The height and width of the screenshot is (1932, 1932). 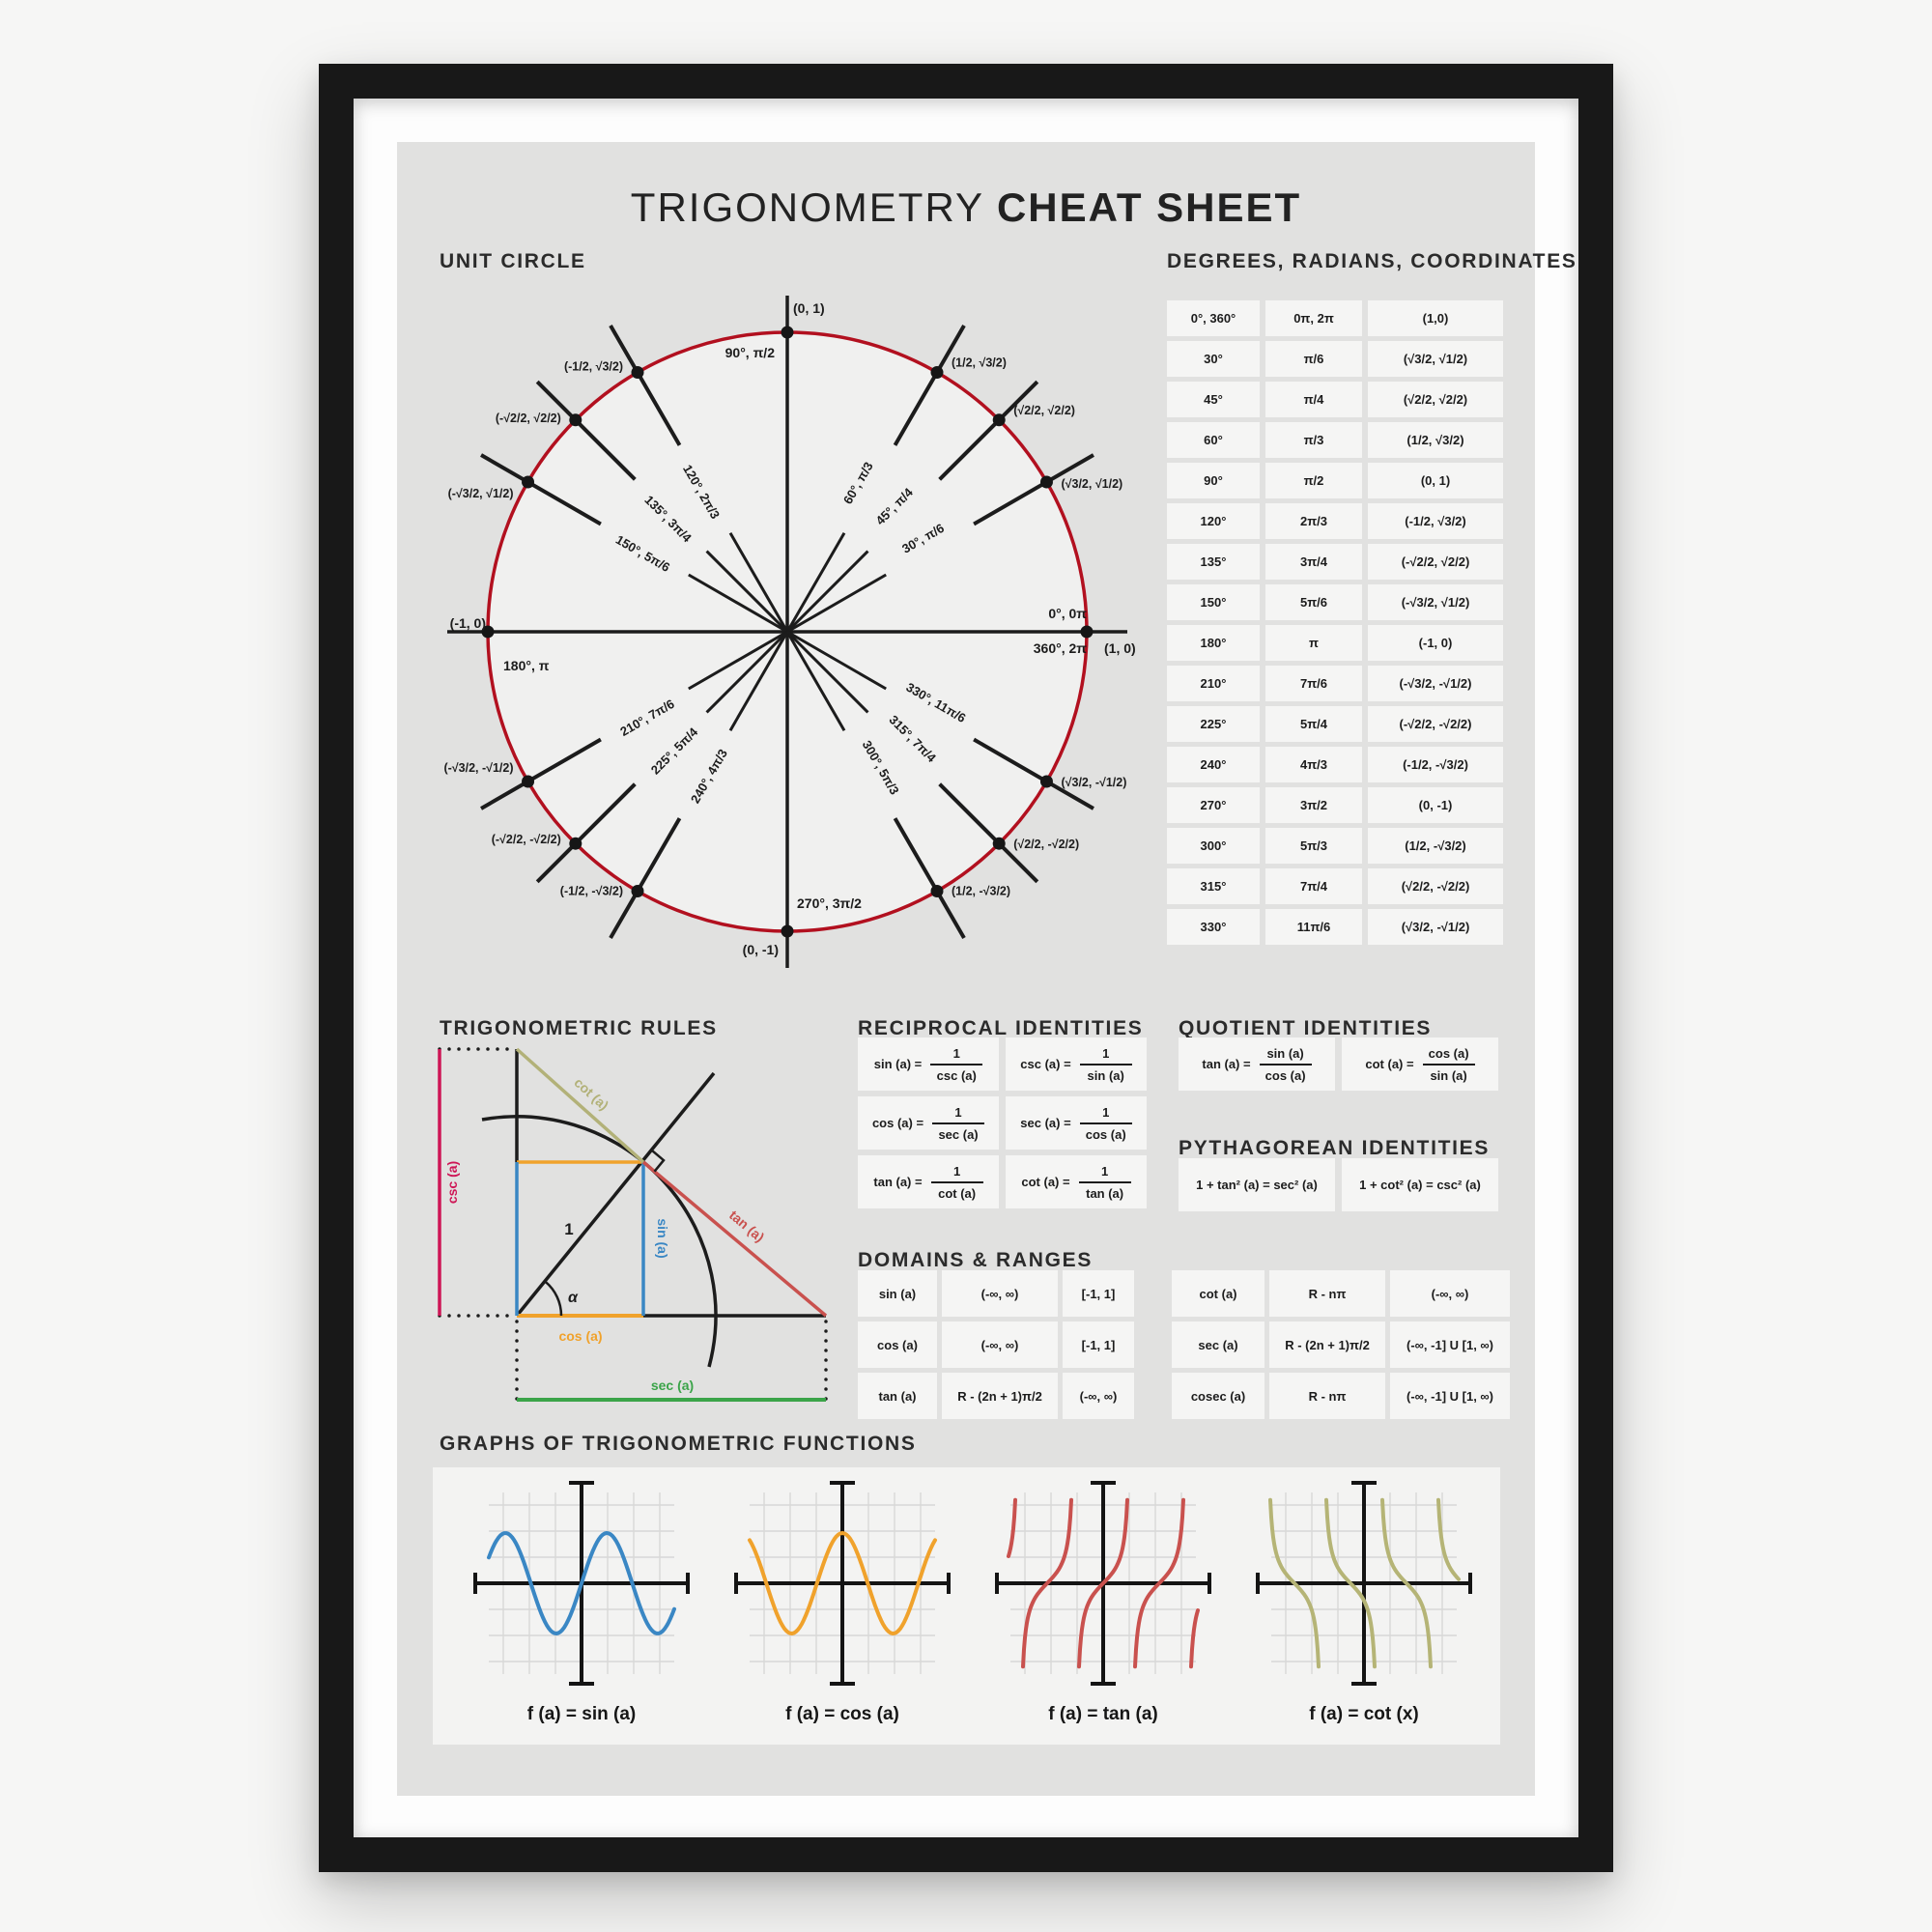 I want to click on identity-lhs: cos (a) =, so click(x=897, y=1123).